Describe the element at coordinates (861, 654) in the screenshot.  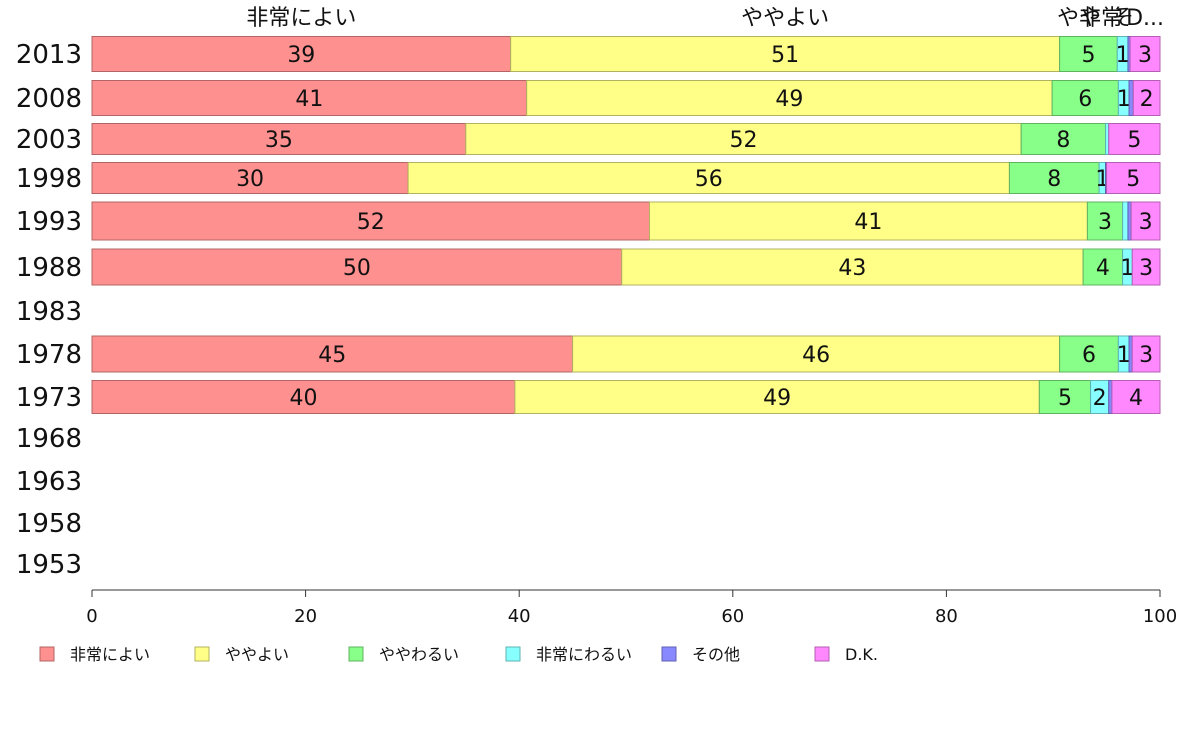
I see `legend-label: D.K.` at that location.